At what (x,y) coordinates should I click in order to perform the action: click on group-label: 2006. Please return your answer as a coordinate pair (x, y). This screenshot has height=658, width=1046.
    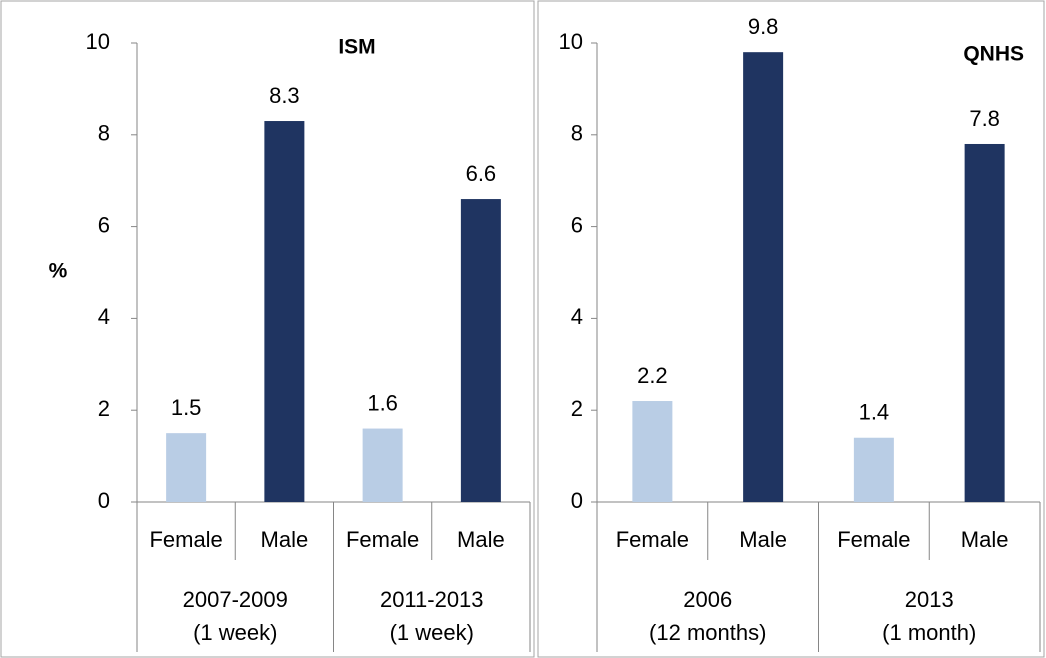
    Looking at the image, I should click on (707, 599).